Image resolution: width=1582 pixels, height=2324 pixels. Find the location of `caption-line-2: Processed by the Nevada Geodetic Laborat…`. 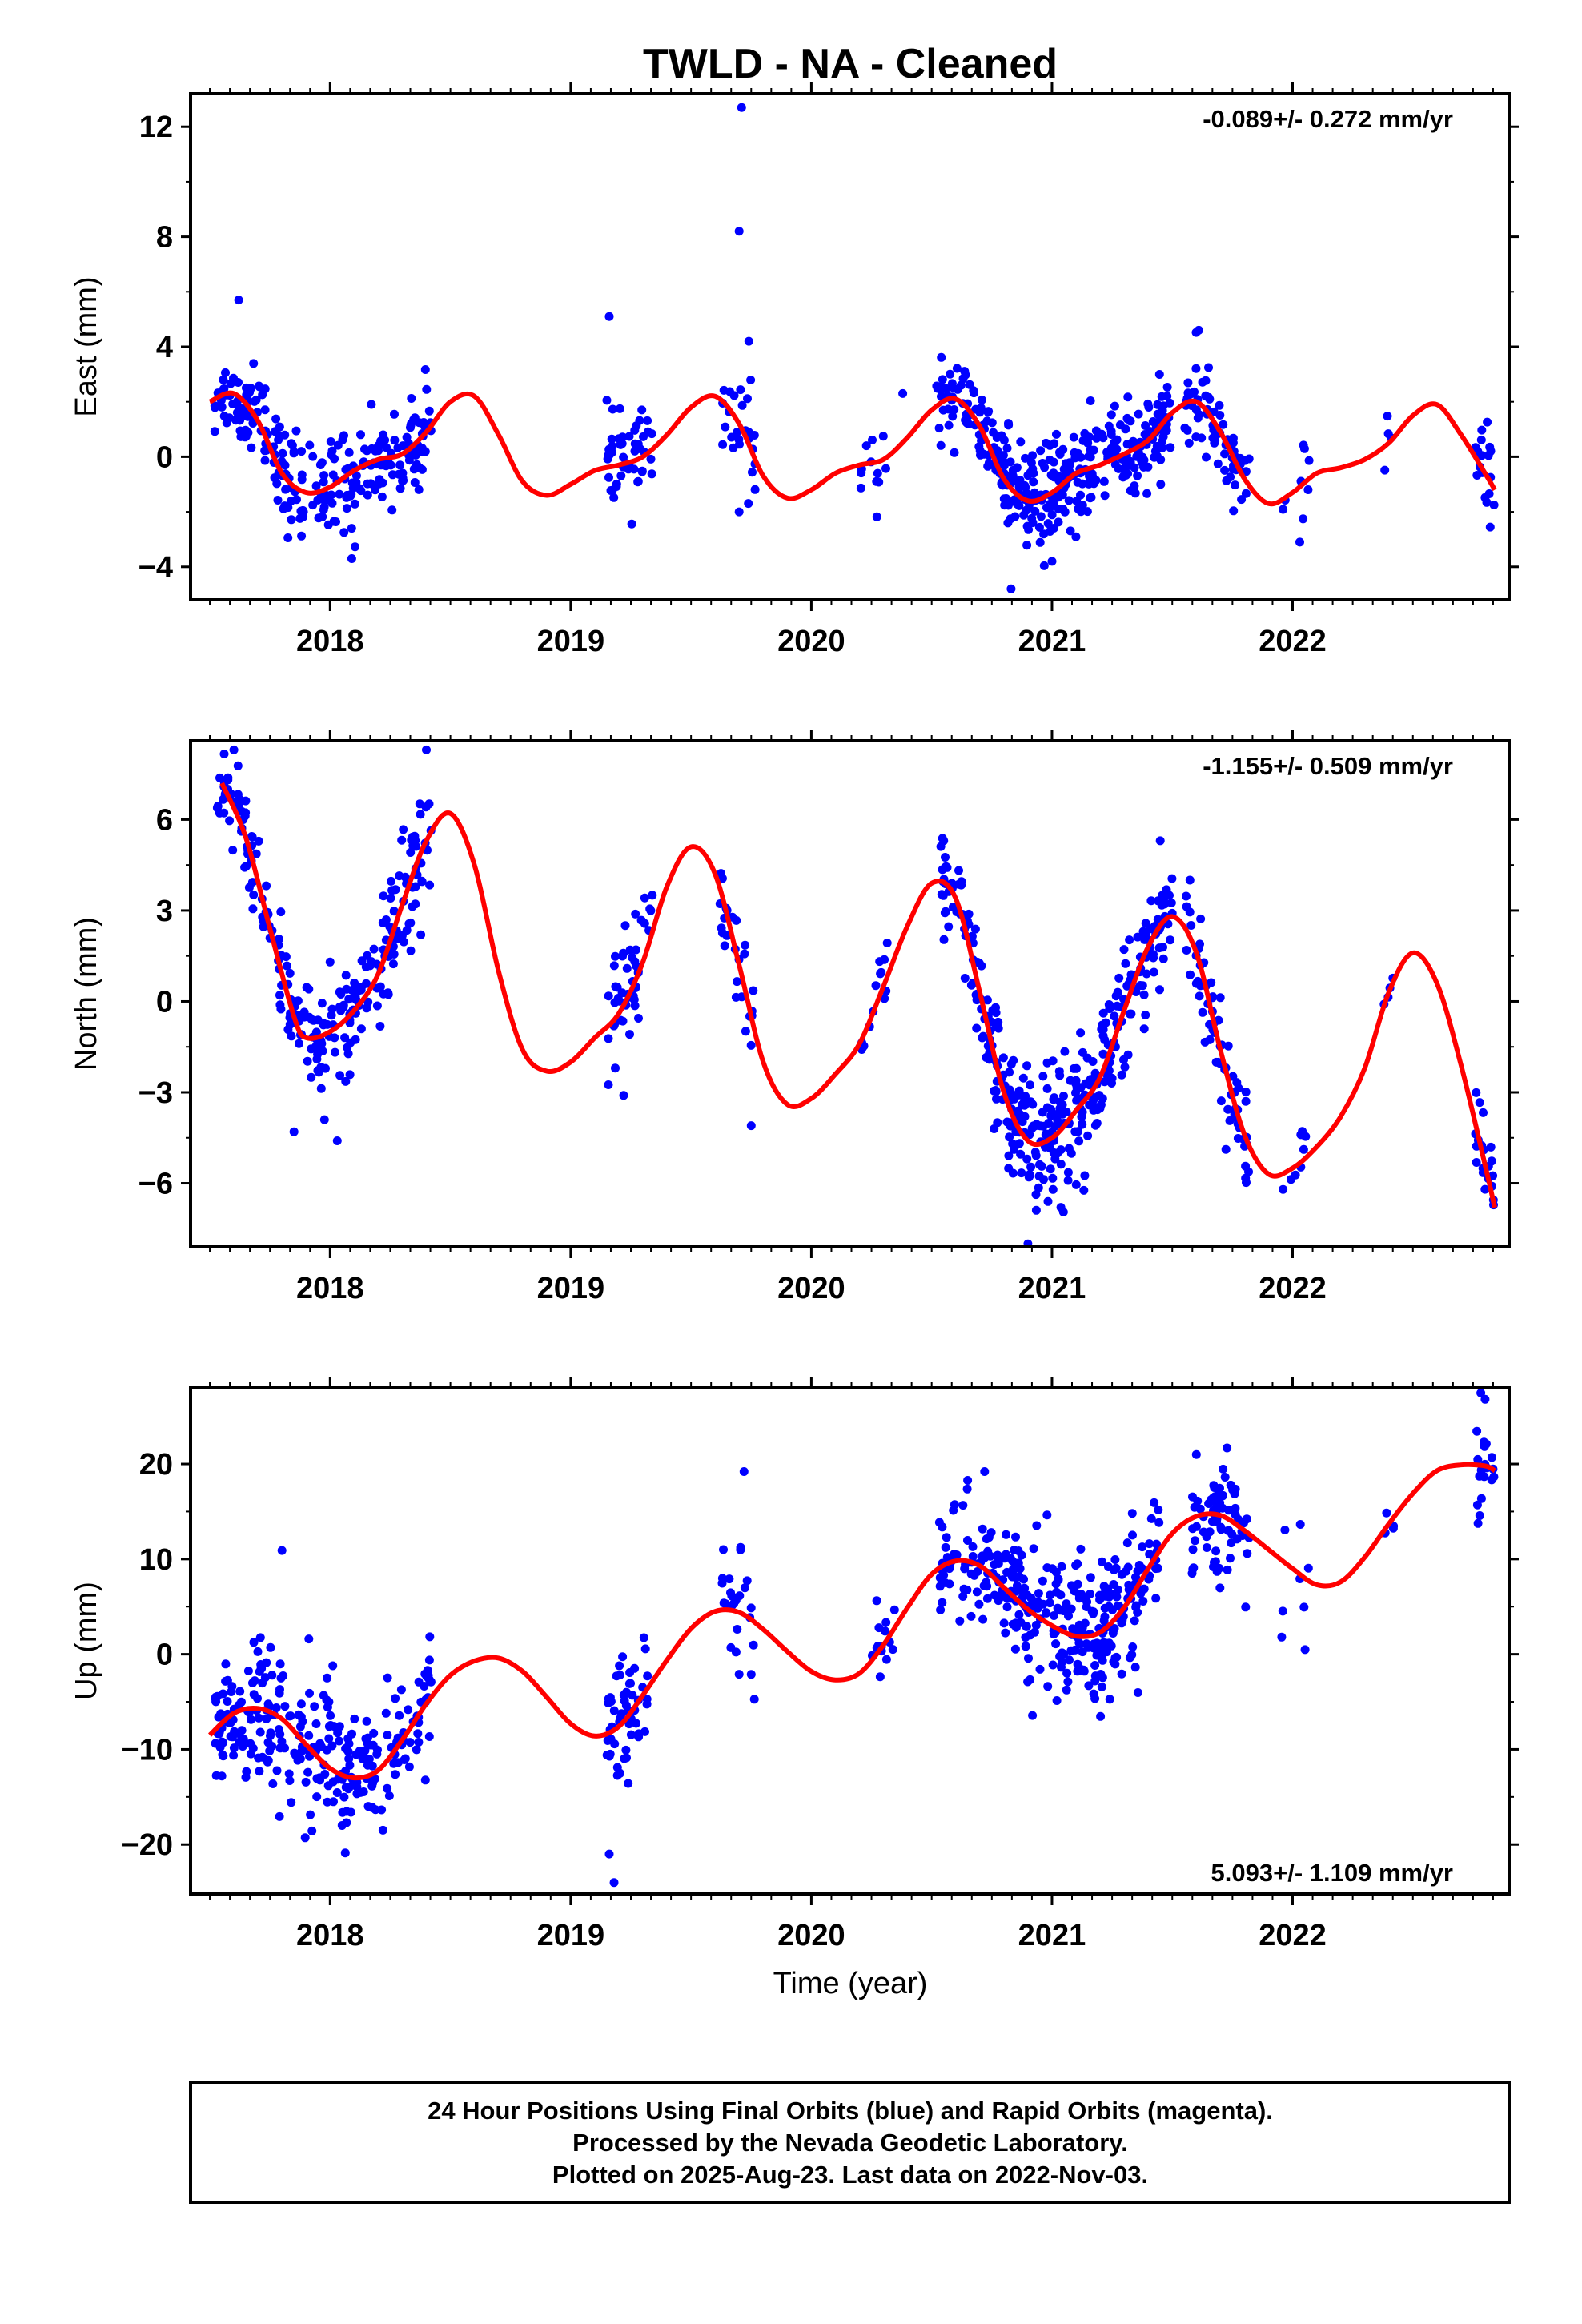

caption-line-2: Processed by the Nevada Geodetic Laborat… is located at coordinates (850, 2143).